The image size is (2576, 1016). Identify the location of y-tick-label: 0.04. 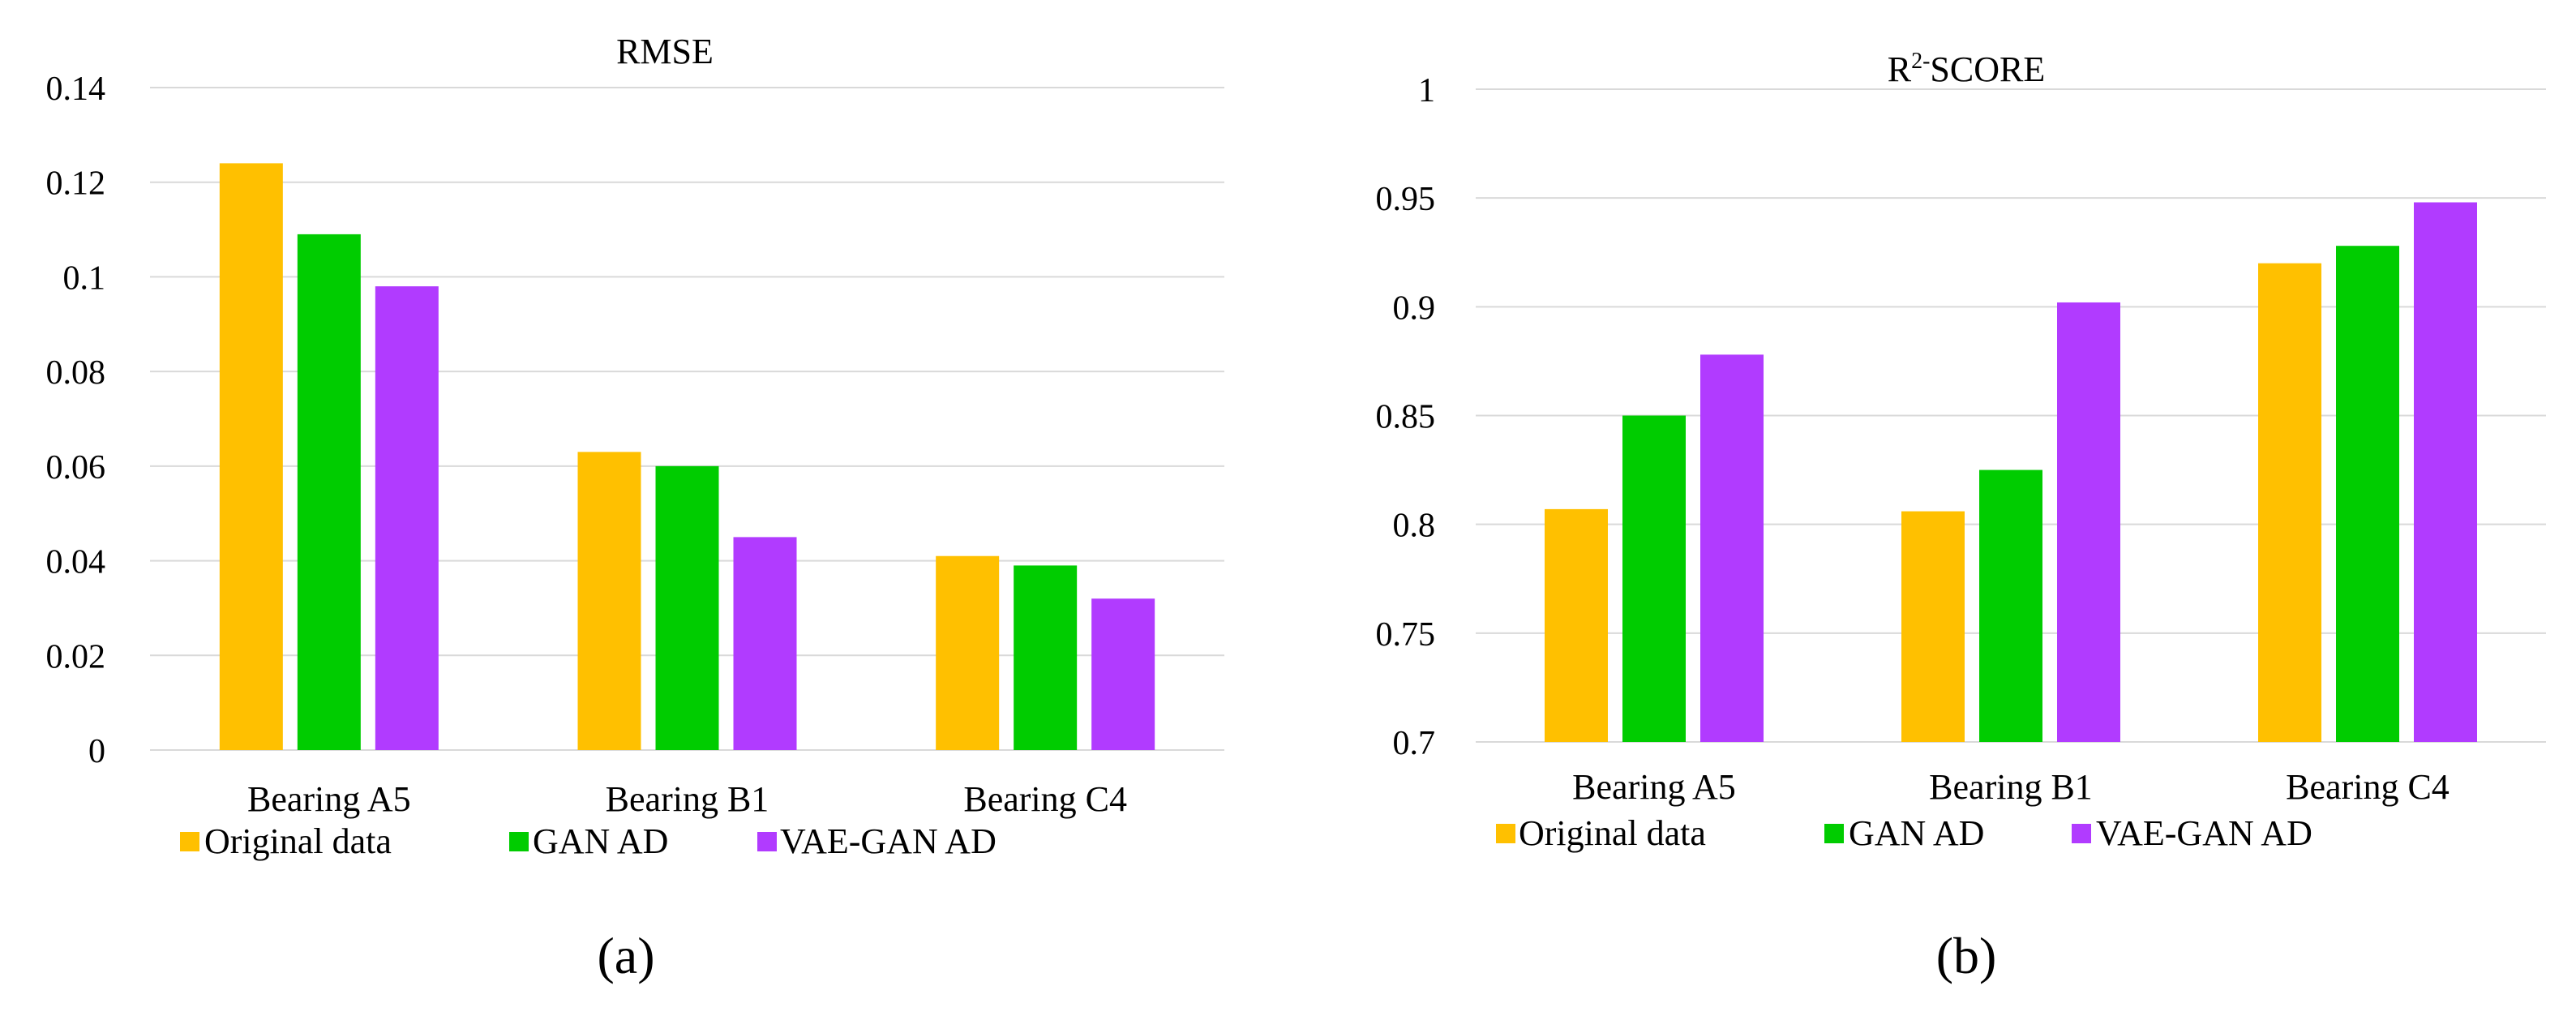
(76, 562).